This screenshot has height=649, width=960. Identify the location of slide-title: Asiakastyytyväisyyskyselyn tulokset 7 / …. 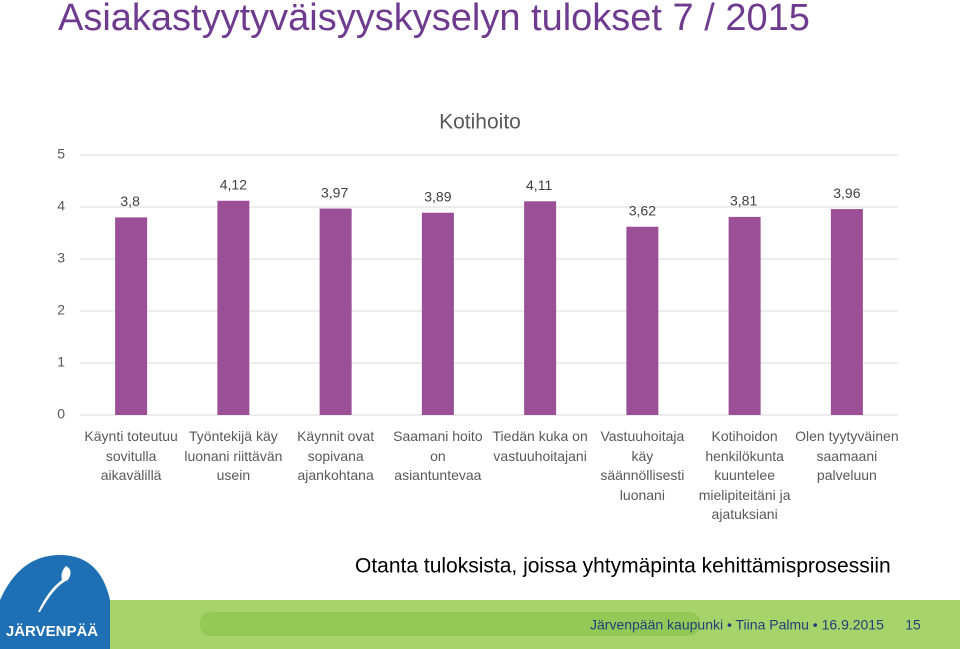
(434, 19).